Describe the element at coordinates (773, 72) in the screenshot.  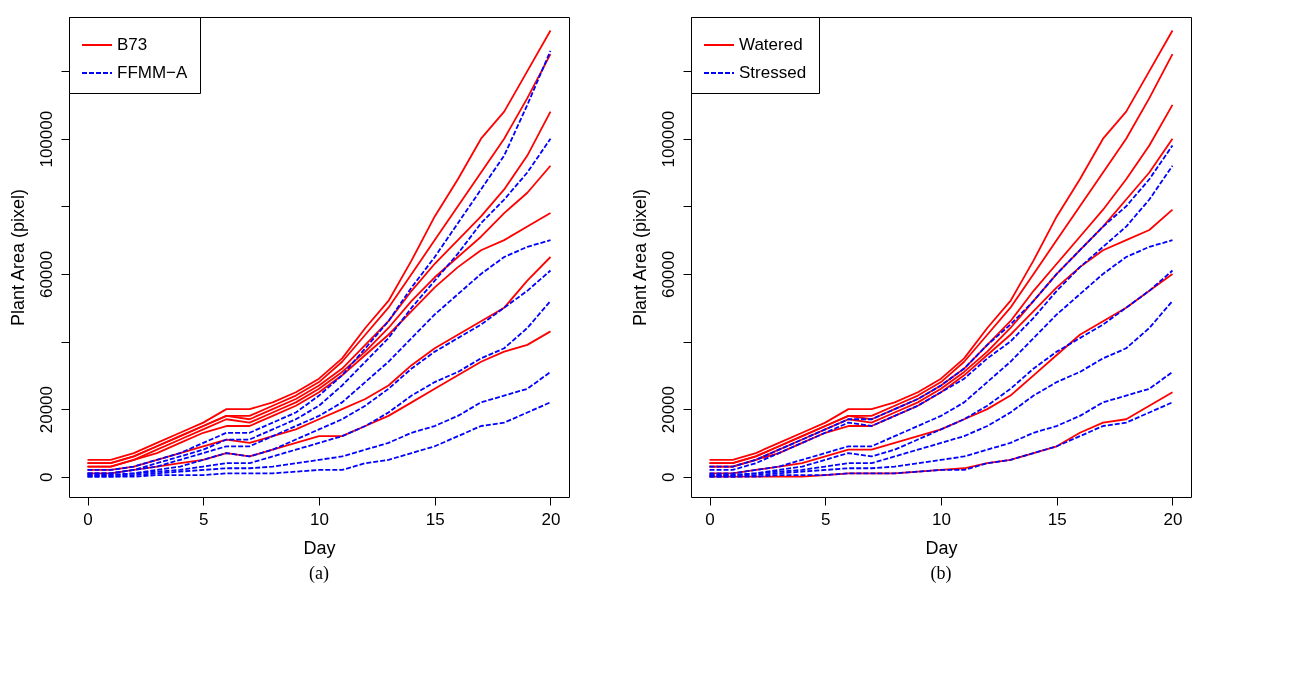
I see `legend-label: Stressed` at that location.